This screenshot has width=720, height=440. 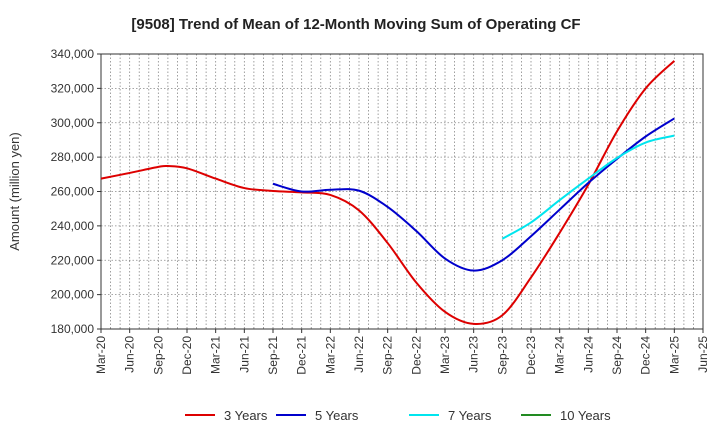 What do you see at coordinates (73, 88) in the screenshot?
I see `y-tick-label: 320,000` at bounding box center [73, 88].